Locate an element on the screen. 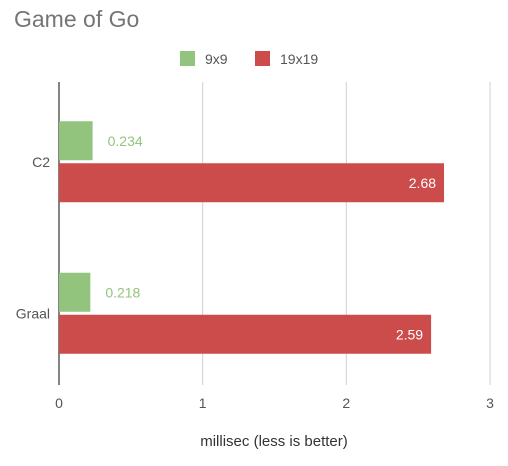  legend: 9x9 19x19 is located at coordinates (249, 59).